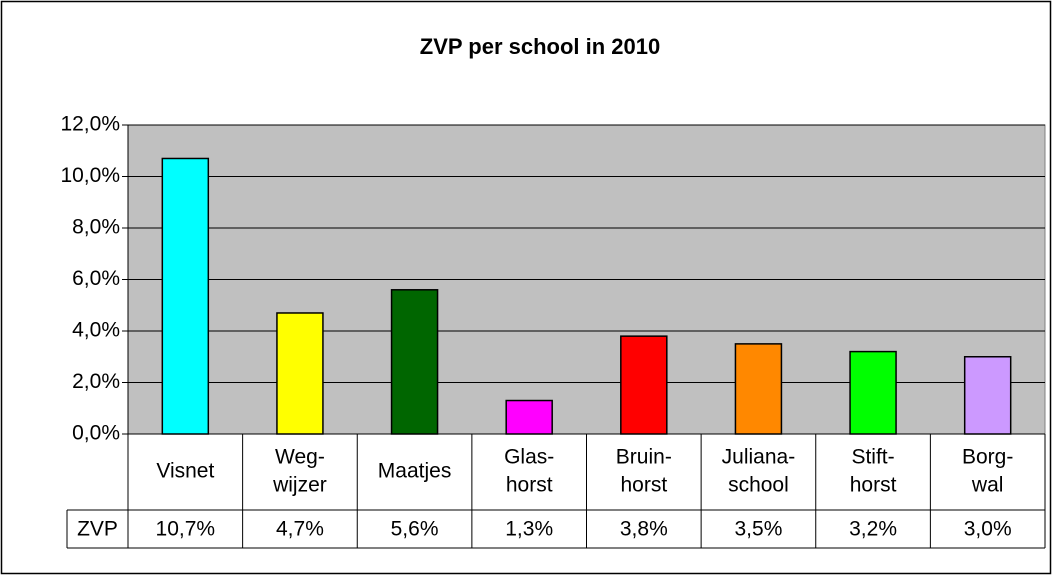 The height and width of the screenshot is (576, 1053). What do you see at coordinates (96, 433) in the screenshot?
I see `y-tick-label: 0,0%` at bounding box center [96, 433].